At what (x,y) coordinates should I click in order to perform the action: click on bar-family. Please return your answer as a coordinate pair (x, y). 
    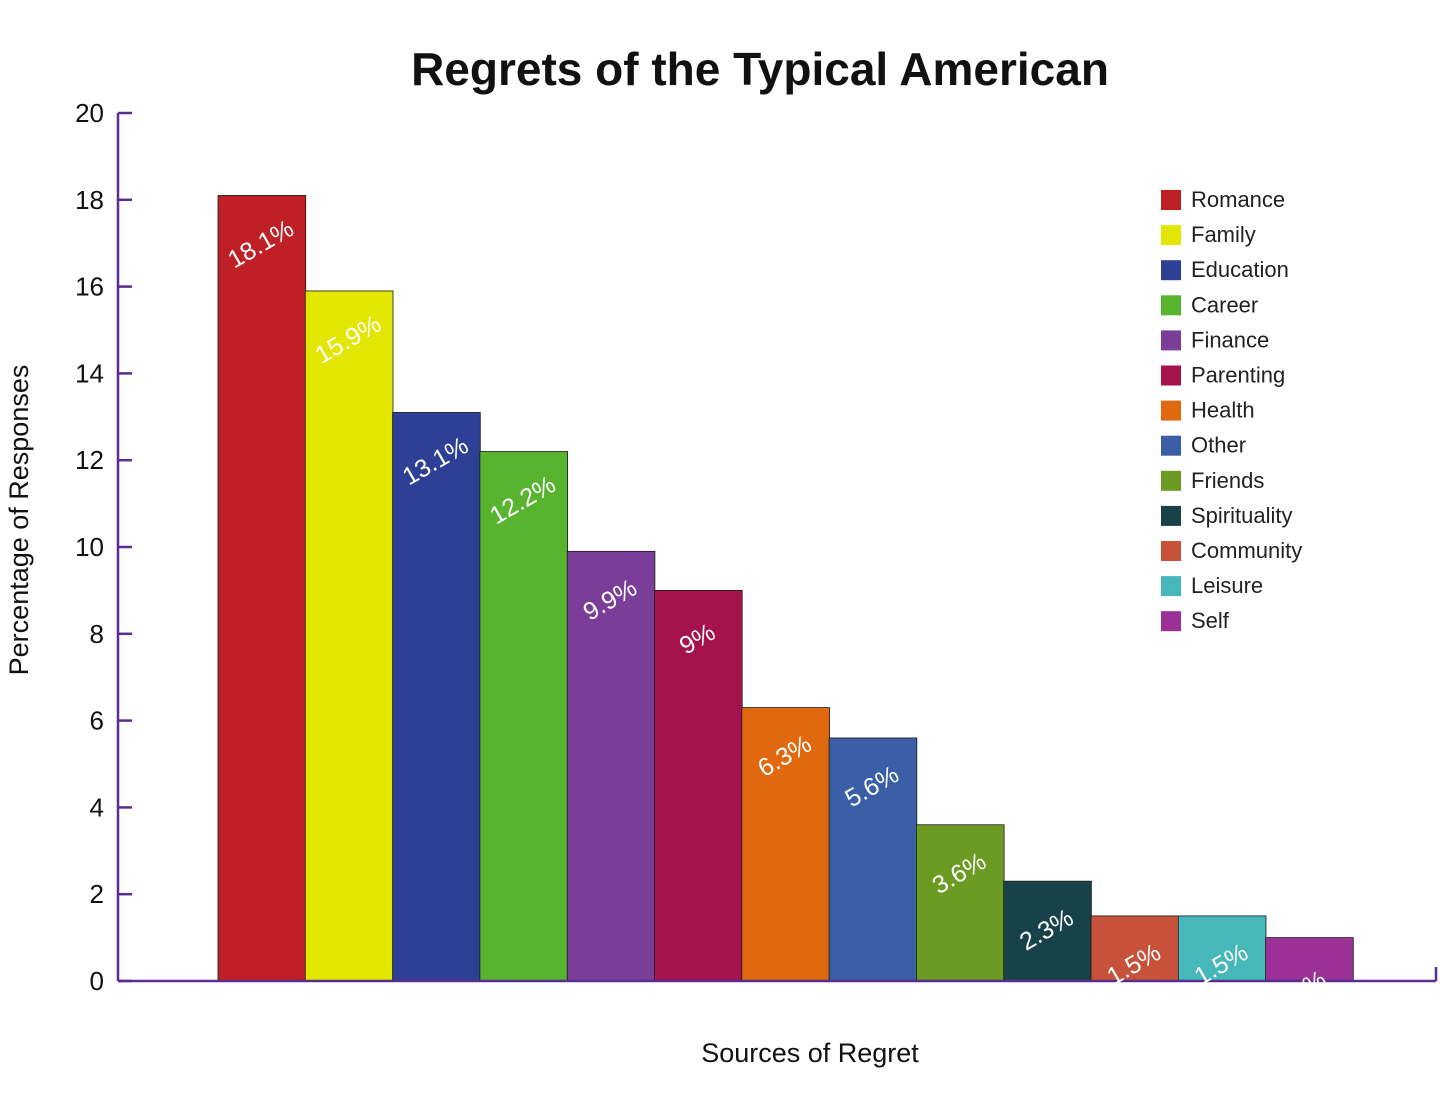
    Looking at the image, I should click on (349, 636).